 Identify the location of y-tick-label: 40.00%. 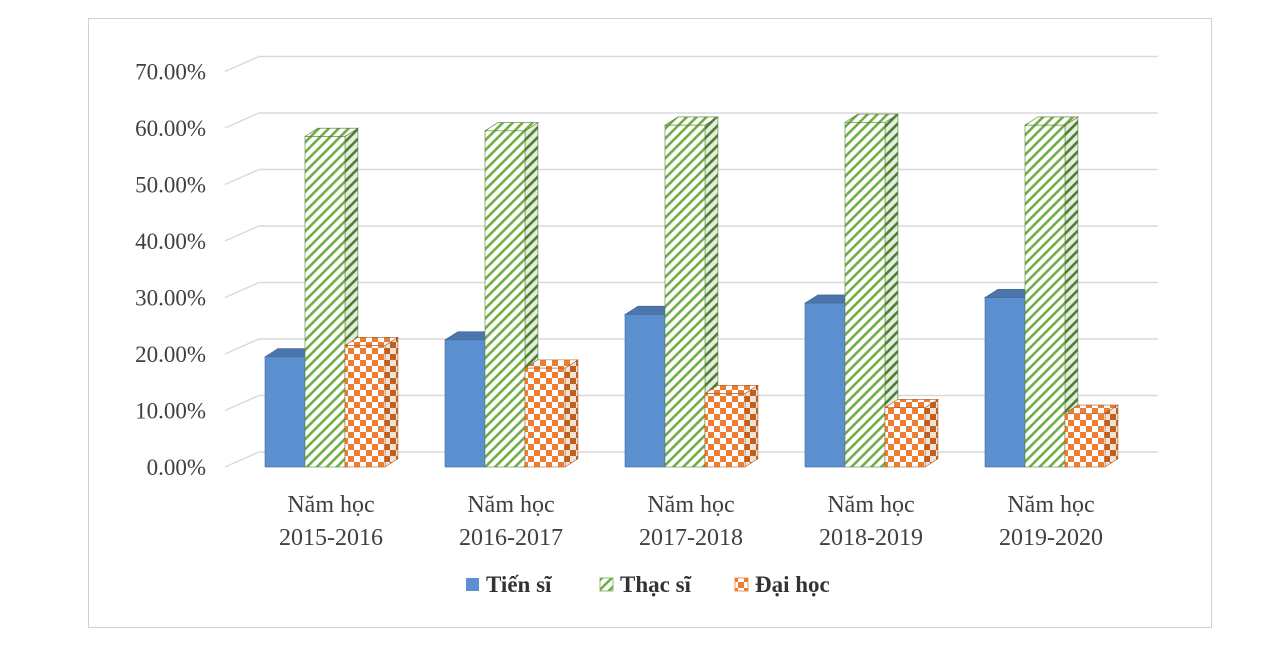
(170, 241).